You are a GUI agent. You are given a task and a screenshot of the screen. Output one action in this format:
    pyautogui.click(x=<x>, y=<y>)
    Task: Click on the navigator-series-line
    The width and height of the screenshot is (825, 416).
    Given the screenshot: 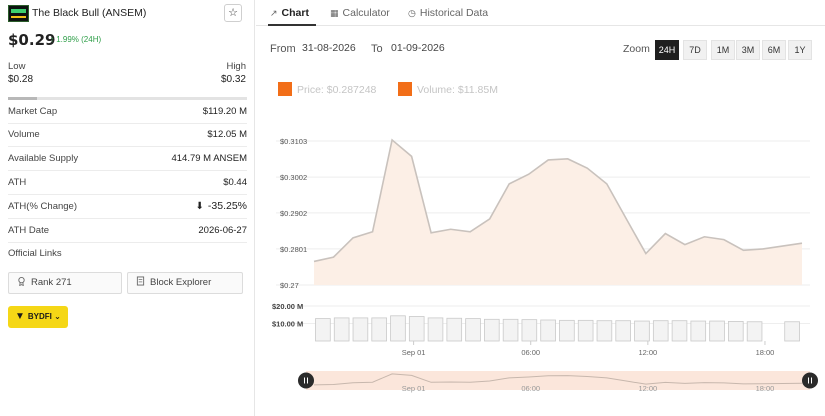 What is the action you would take?
    pyautogui.click(x=558, y=379)
    